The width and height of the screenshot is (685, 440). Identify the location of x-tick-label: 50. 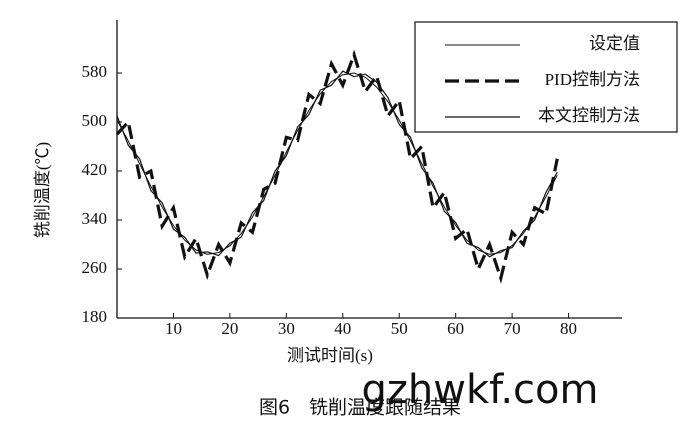
(399, 328).